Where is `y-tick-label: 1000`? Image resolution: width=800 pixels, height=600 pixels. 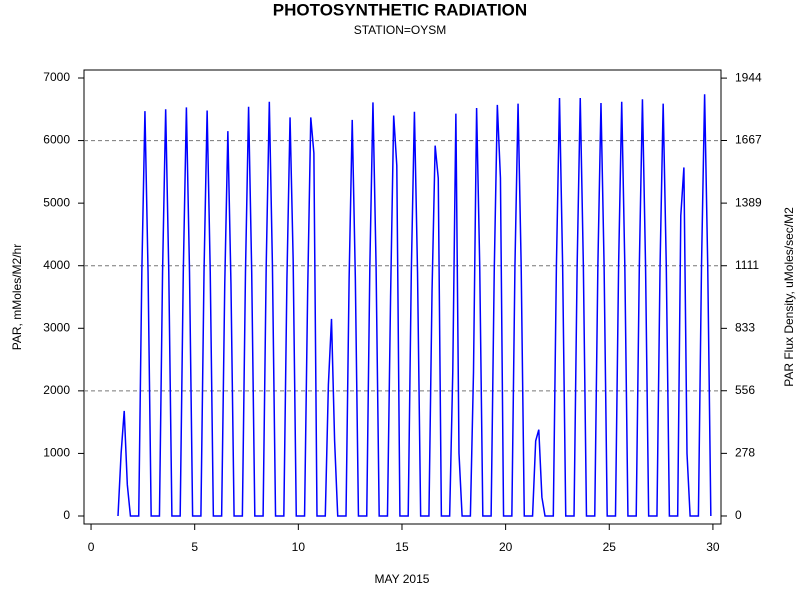 y-tick-label: 1000 is located at coordinates (56, 453).